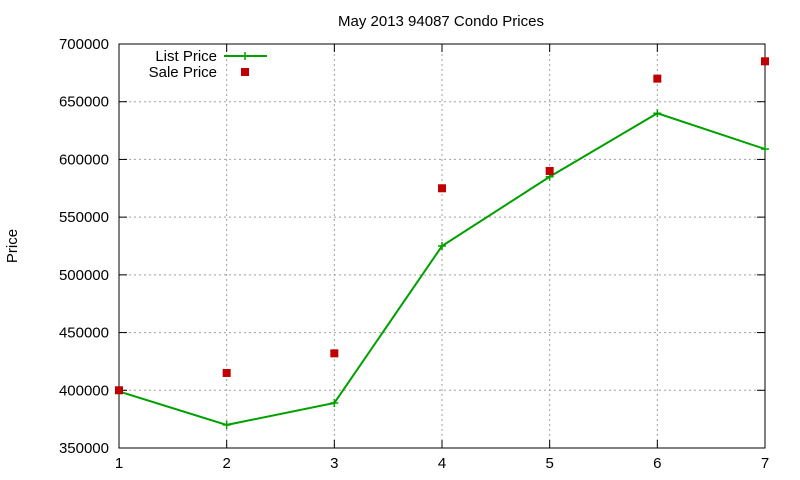 This screenshot has height=480, width=800. What do you see at coordinates (549, 463) in the screenshot?
I see `x-tick-label: 5` at bounding box center [549, 463].